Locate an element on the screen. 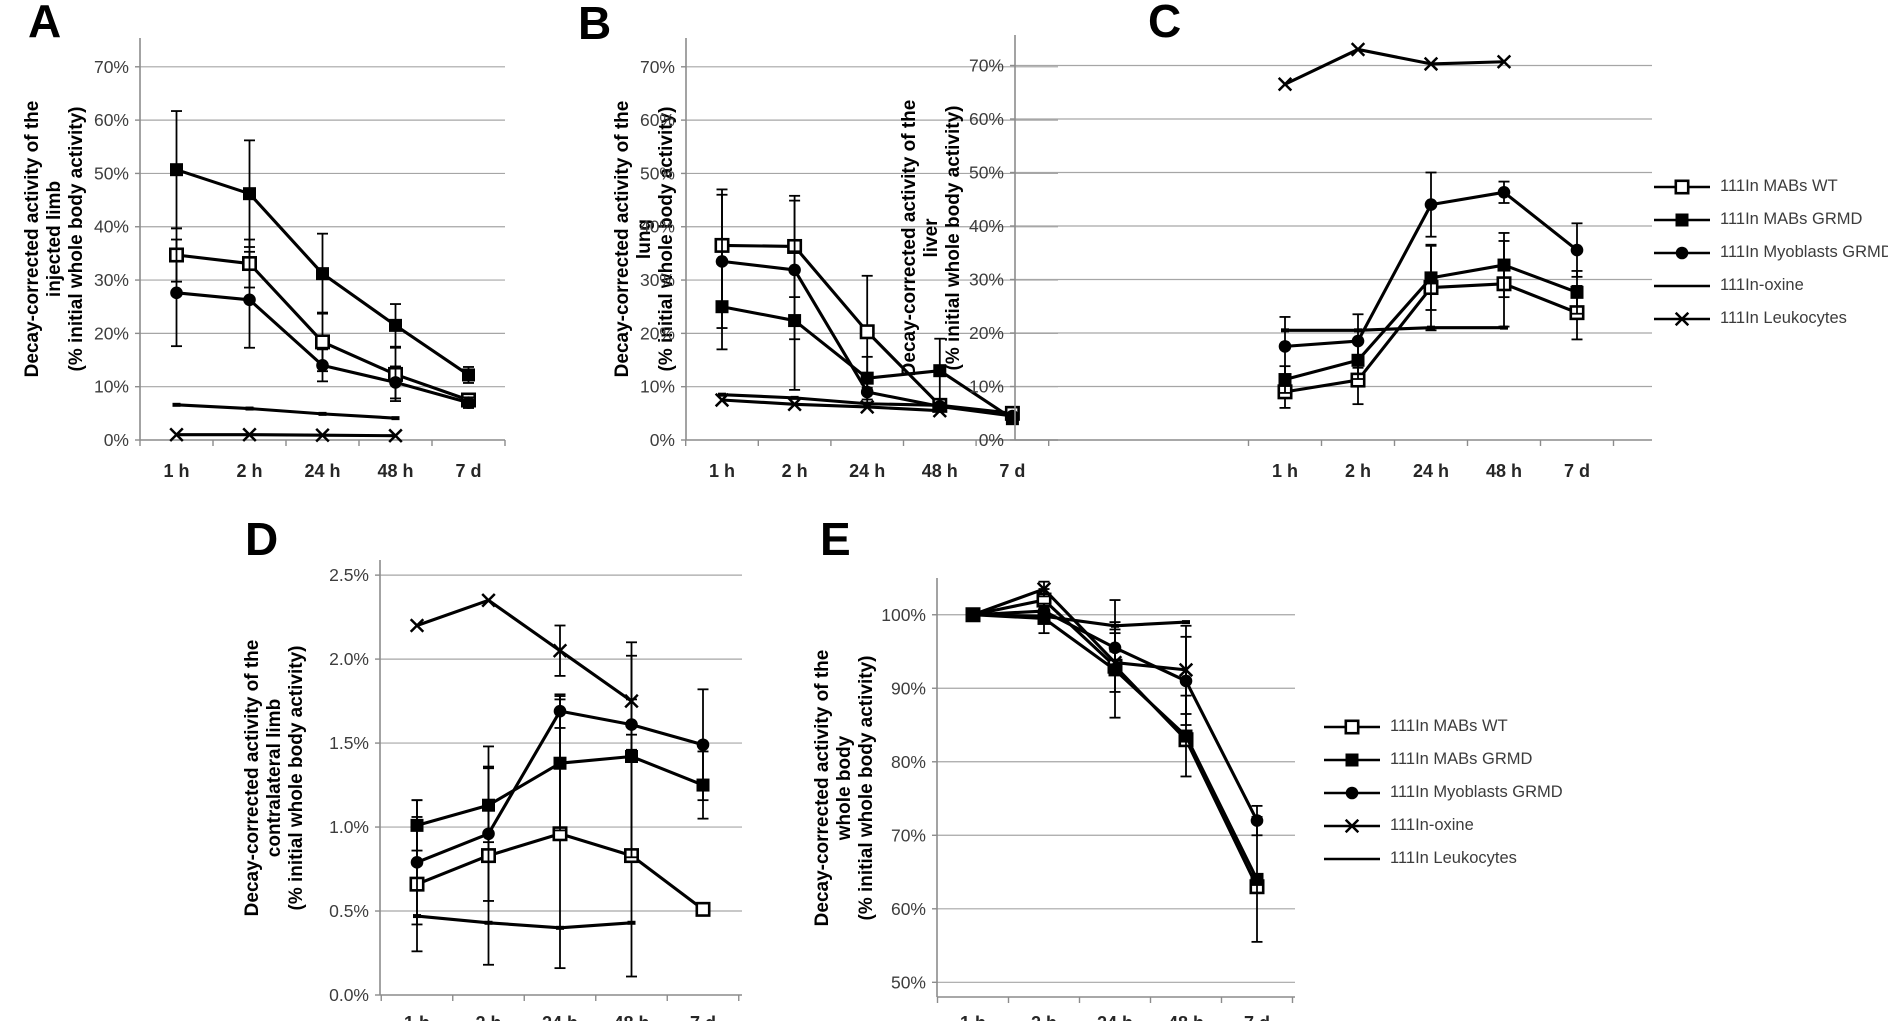 The width and height of the screenshot is (1888, 1021). legend-item-111in-oxine: 111In-oxine is located at coordinates (1768, 285).